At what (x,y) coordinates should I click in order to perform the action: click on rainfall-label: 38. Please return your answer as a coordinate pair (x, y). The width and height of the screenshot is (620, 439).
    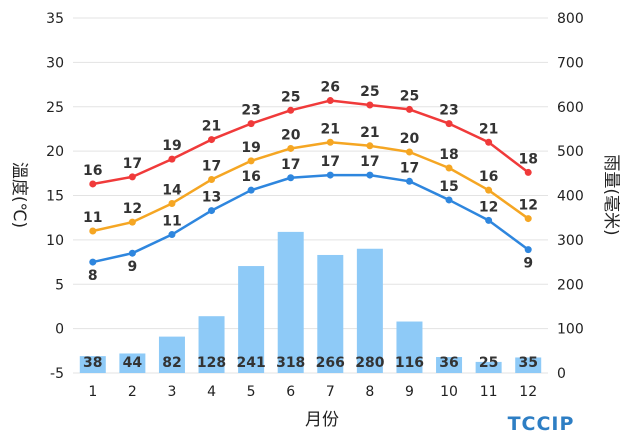
    Looking at the image, I should click on (92, 363).